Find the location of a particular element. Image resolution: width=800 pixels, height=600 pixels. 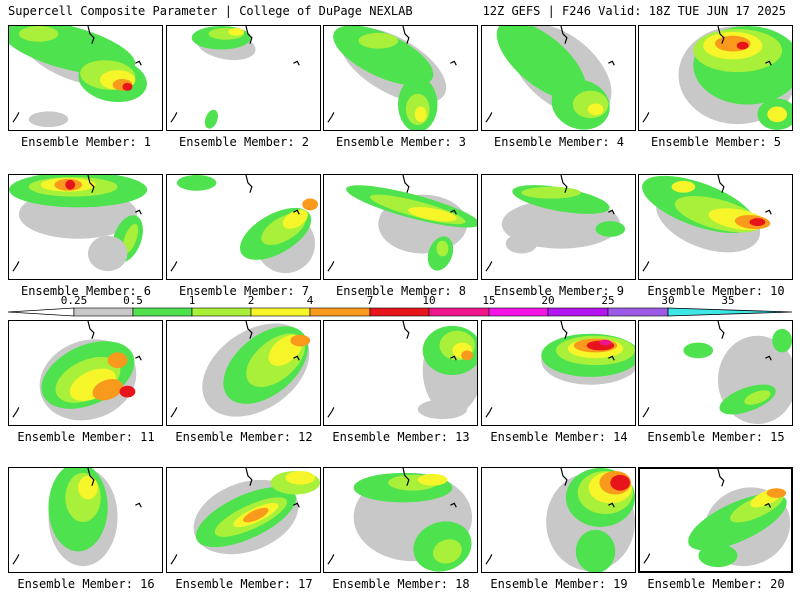

colorbar-arrow-right is located at coordinates (730, 312).